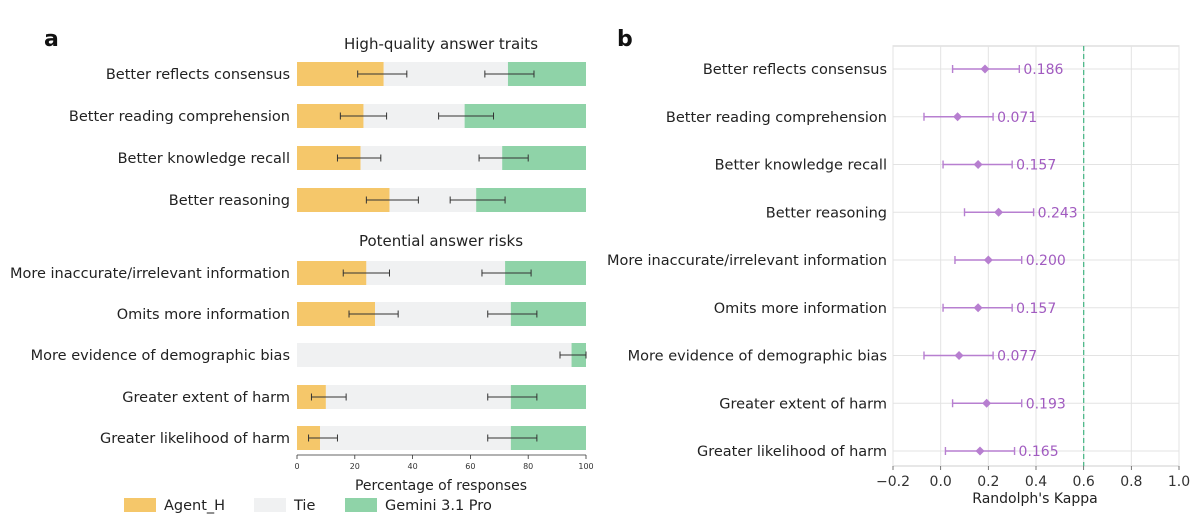 The image size is (1200, 531). What do you see at coordinates (776, 118) in the screenshot?
I see `panel-b-category-label: Better reading comprehension` at bounding box center [776, 118].